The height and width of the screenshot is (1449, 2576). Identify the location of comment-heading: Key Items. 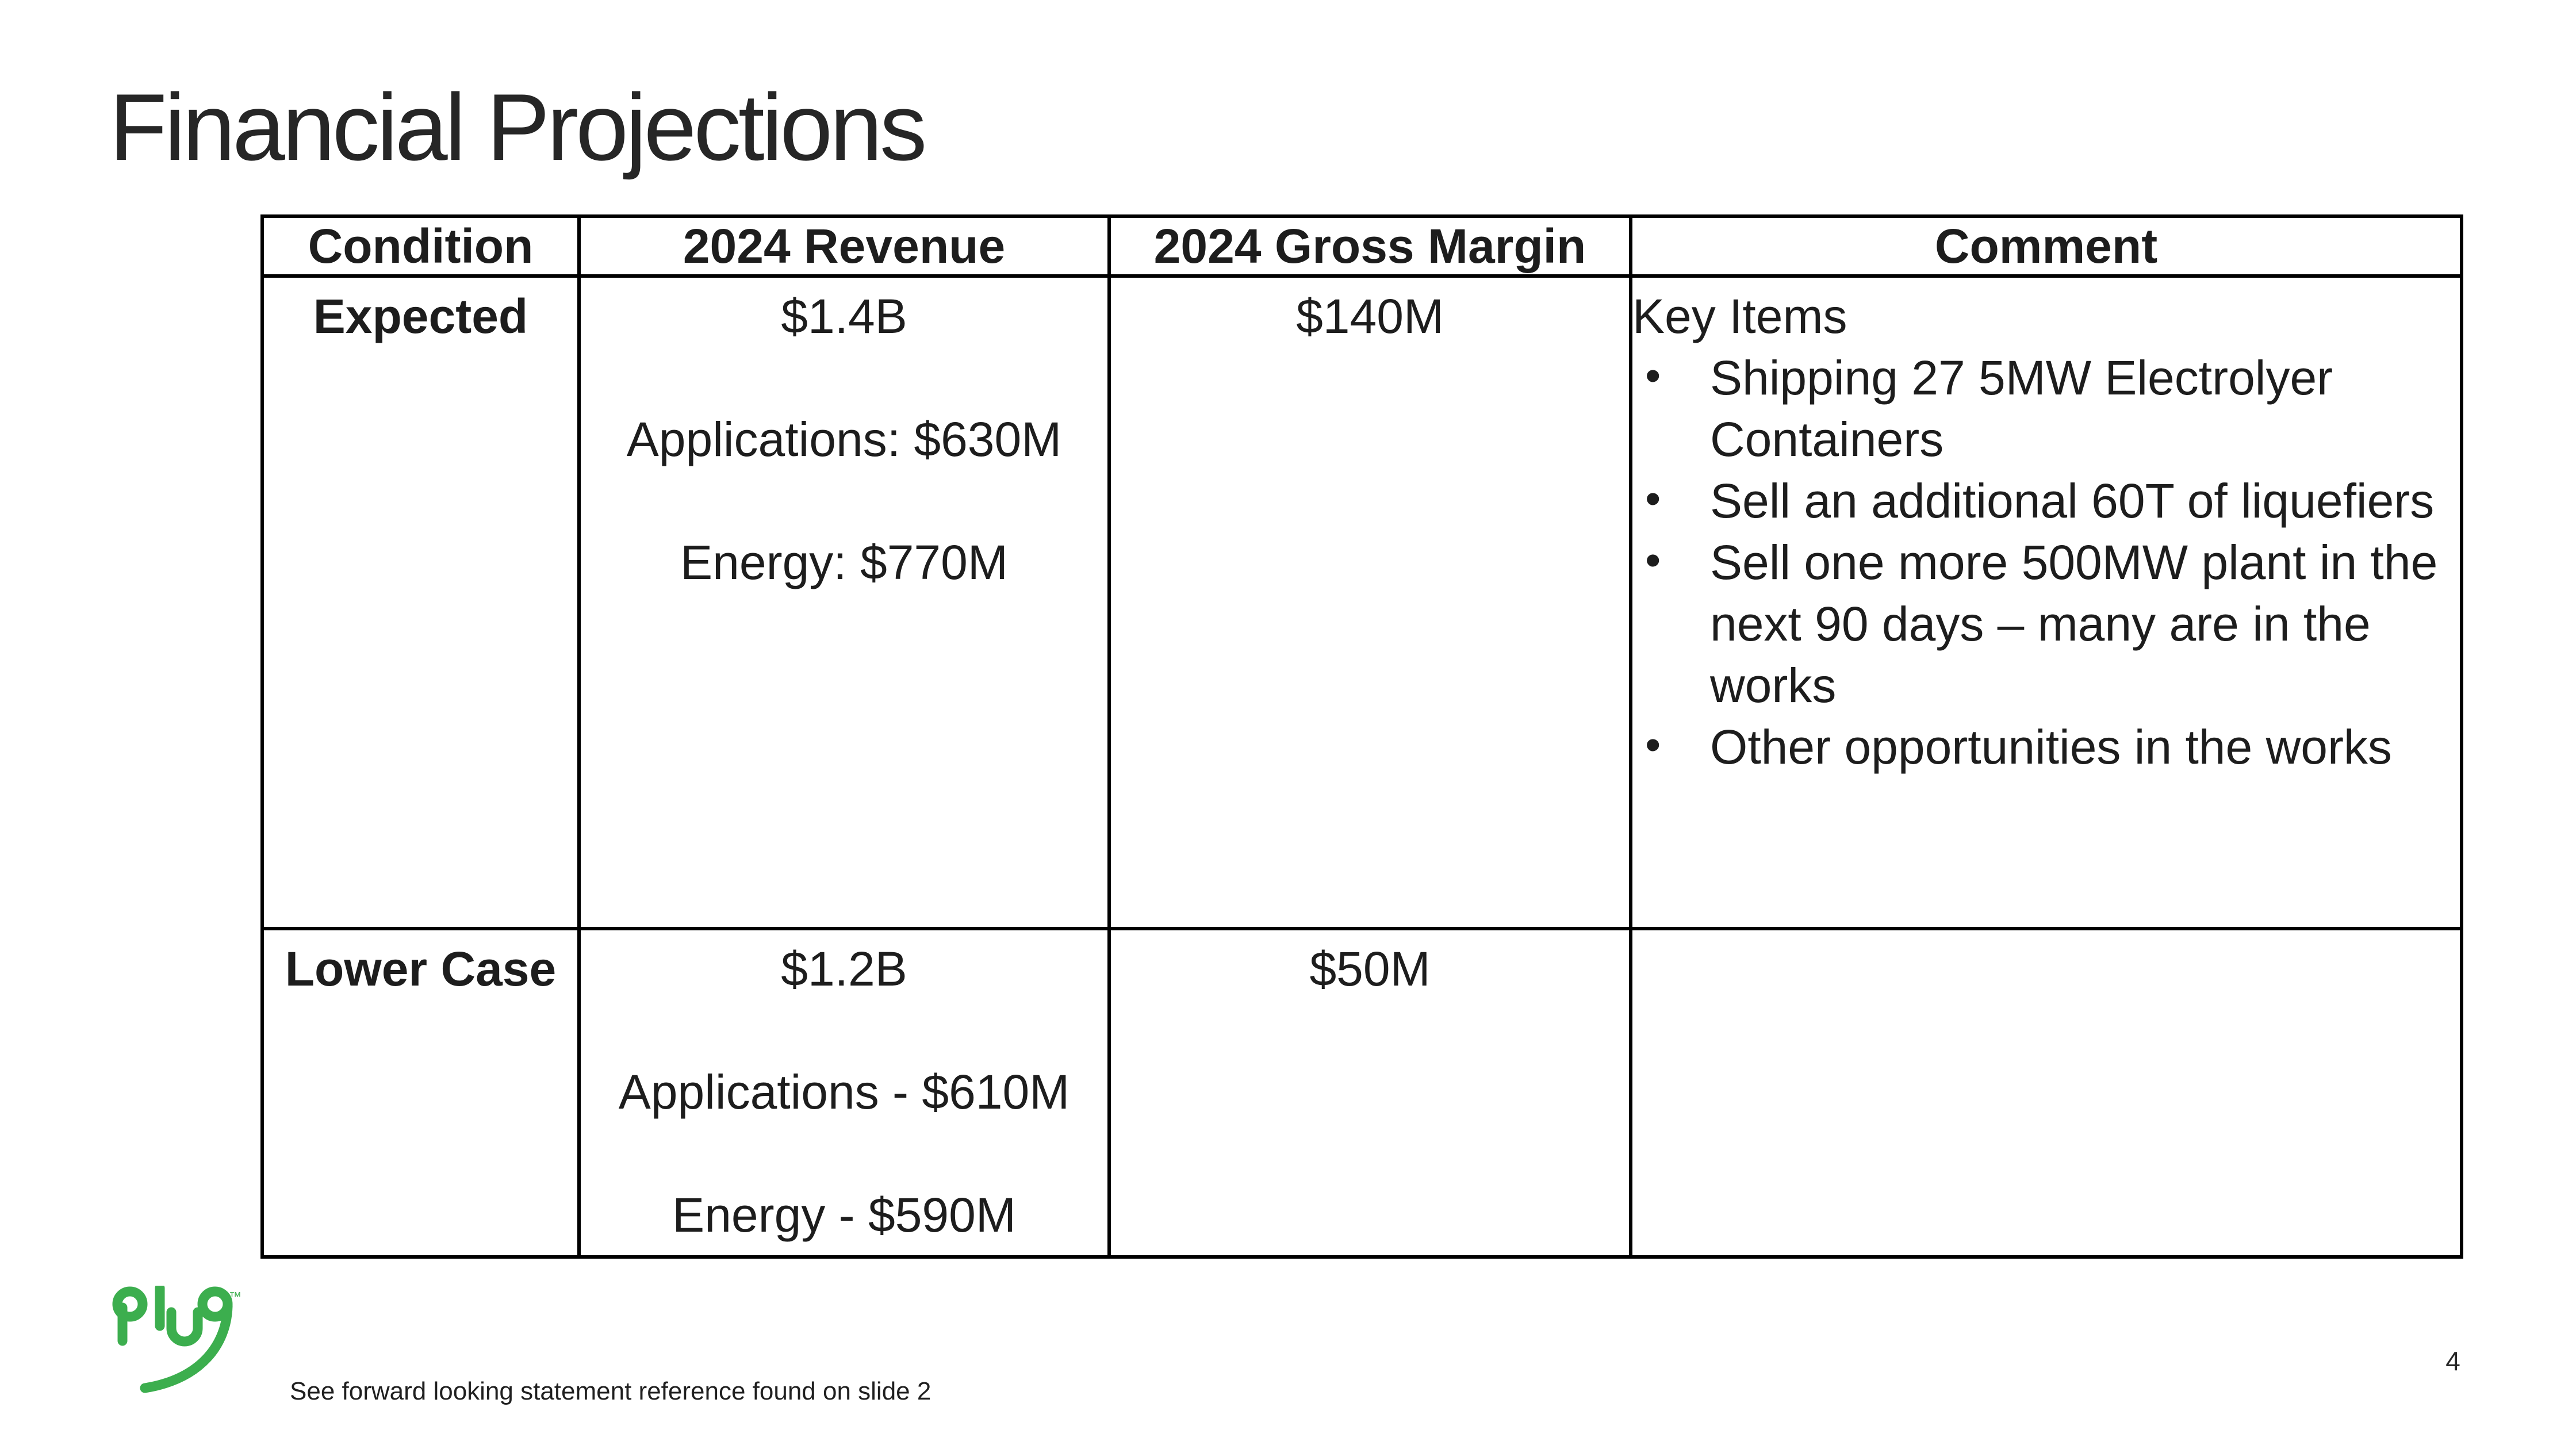
(1739, 316).